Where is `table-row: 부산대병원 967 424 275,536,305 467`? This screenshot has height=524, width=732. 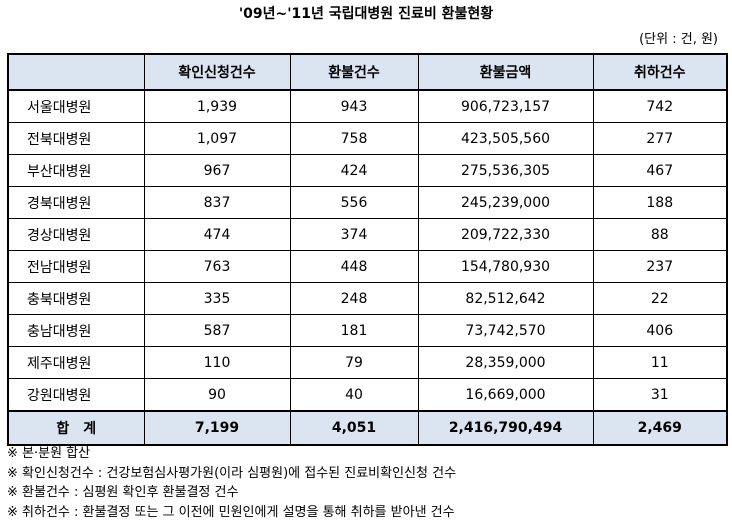 table-row: 부산대병원 967 424 275,536,305 467 is located at coordinates (367, 170).